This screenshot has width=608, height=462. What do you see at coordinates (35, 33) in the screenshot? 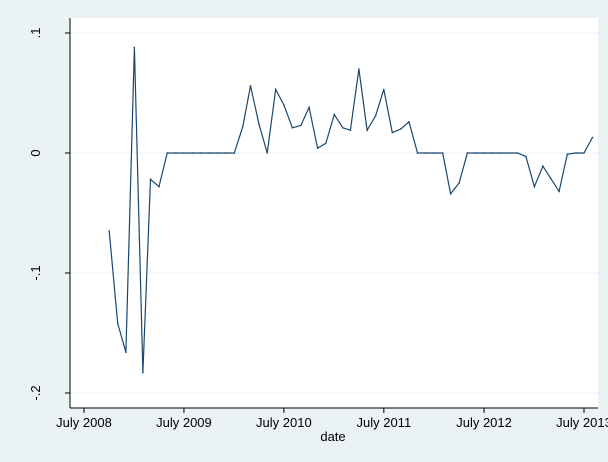
I see `y-tick-label: .1` at bounding box center [35, 33].